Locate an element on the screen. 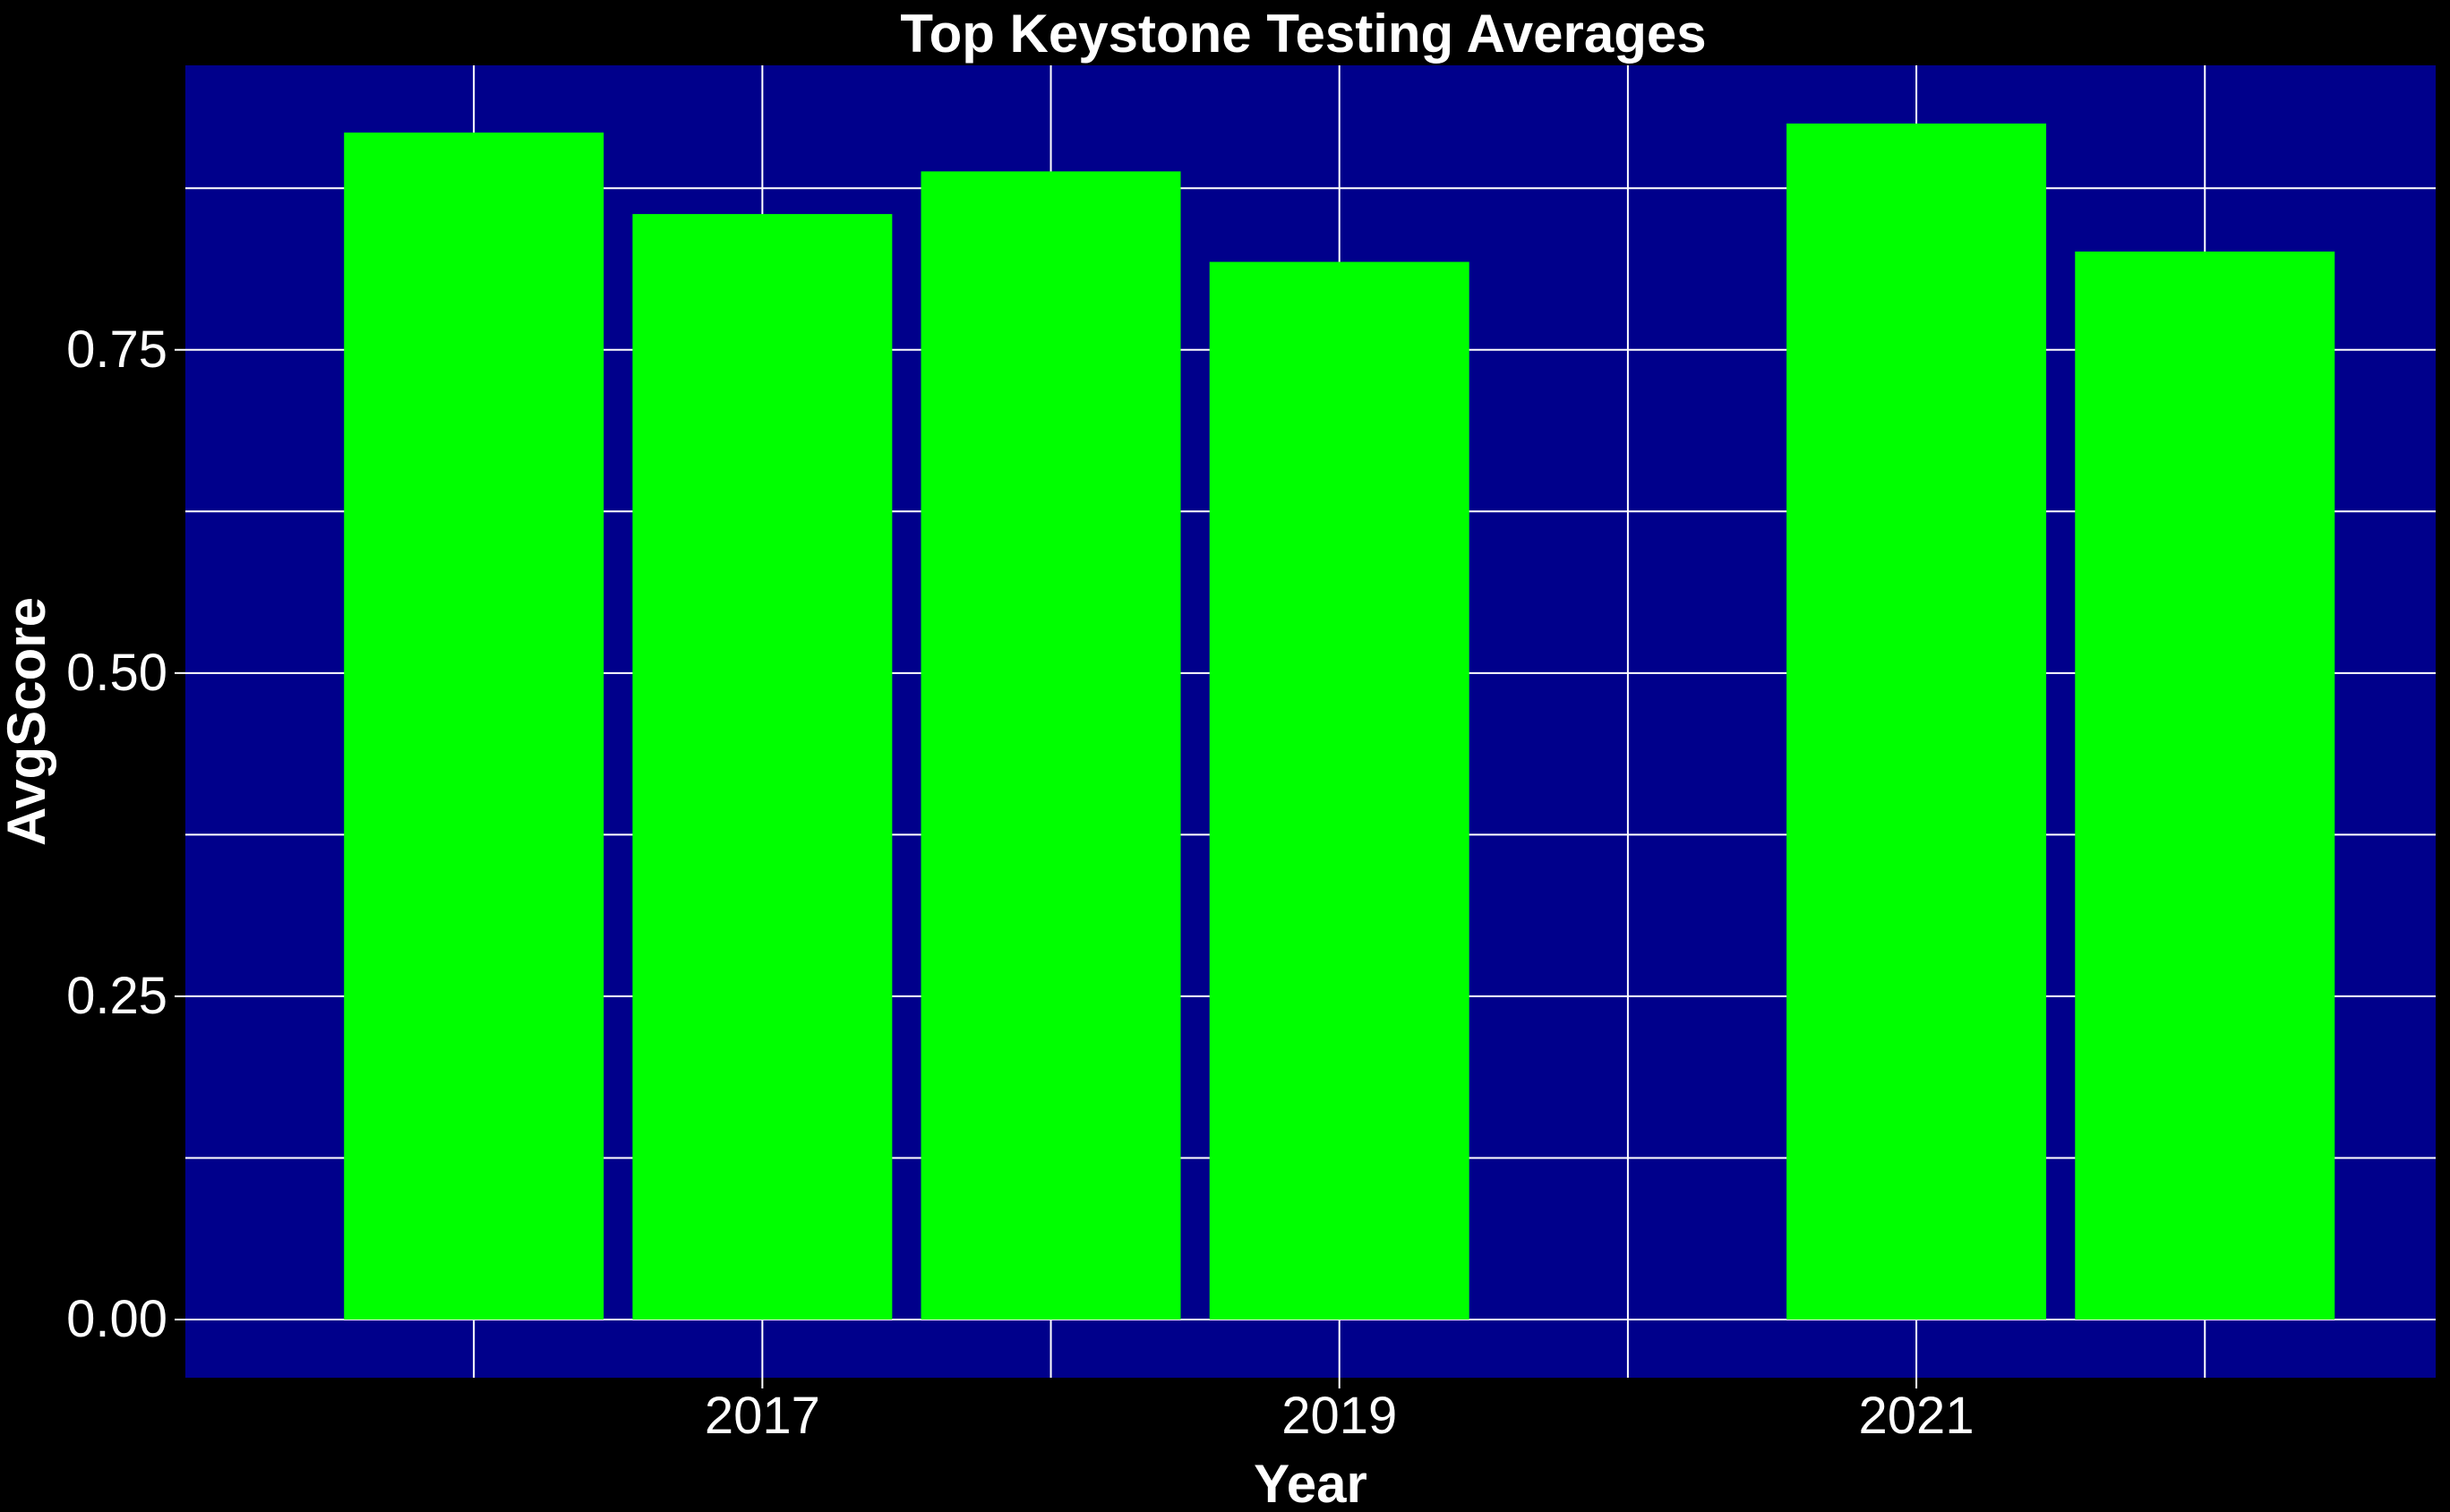 This screenshot has width=2450, height=1512. y-axis-label: AvgScore is located at coordinates (28, 721).